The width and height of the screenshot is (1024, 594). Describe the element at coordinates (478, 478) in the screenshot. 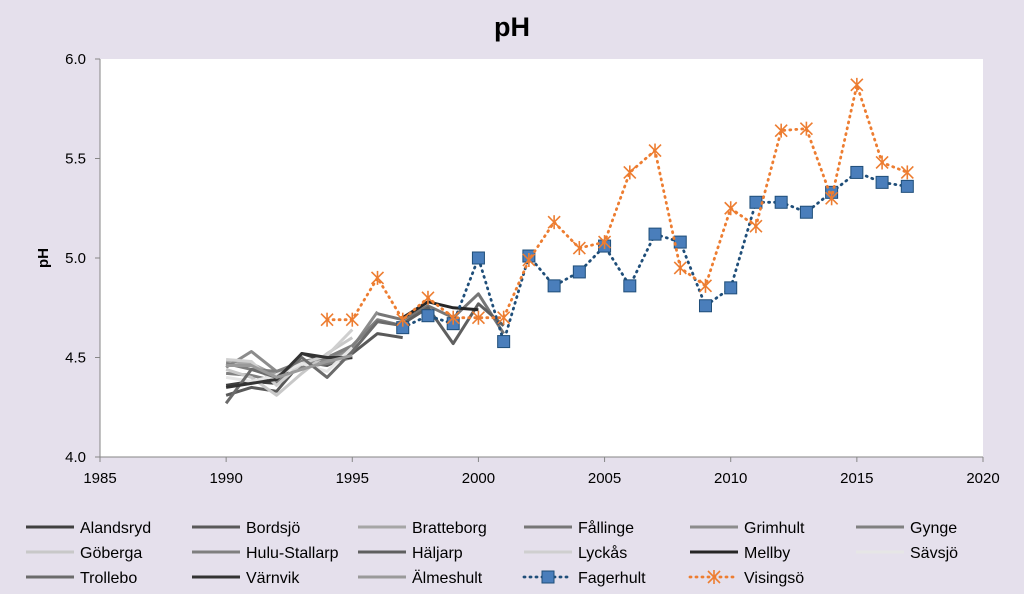

I see `x-tick-label: 2000` at that location.